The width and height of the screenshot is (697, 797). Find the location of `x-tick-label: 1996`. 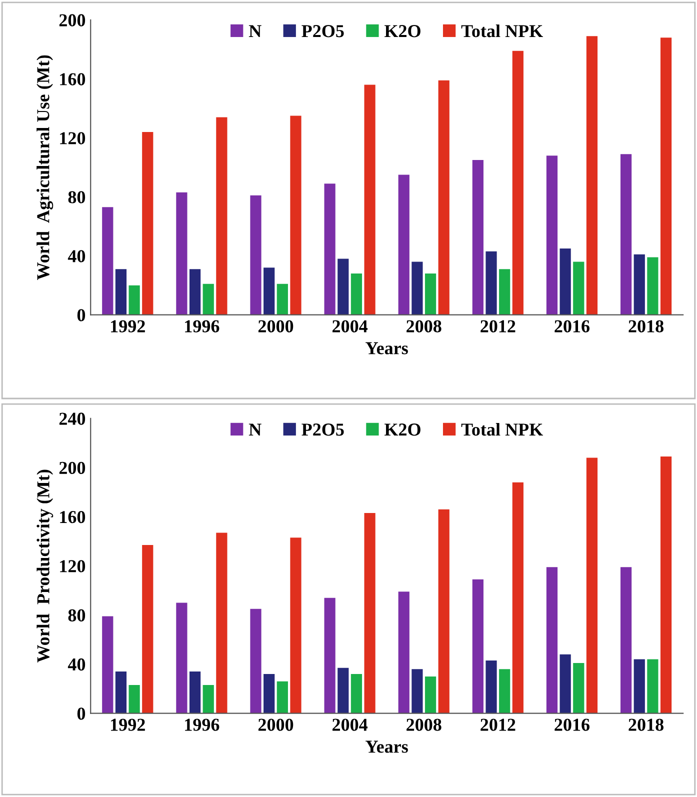

x-tick-label: 1996 is located at coordinates (202, 724).